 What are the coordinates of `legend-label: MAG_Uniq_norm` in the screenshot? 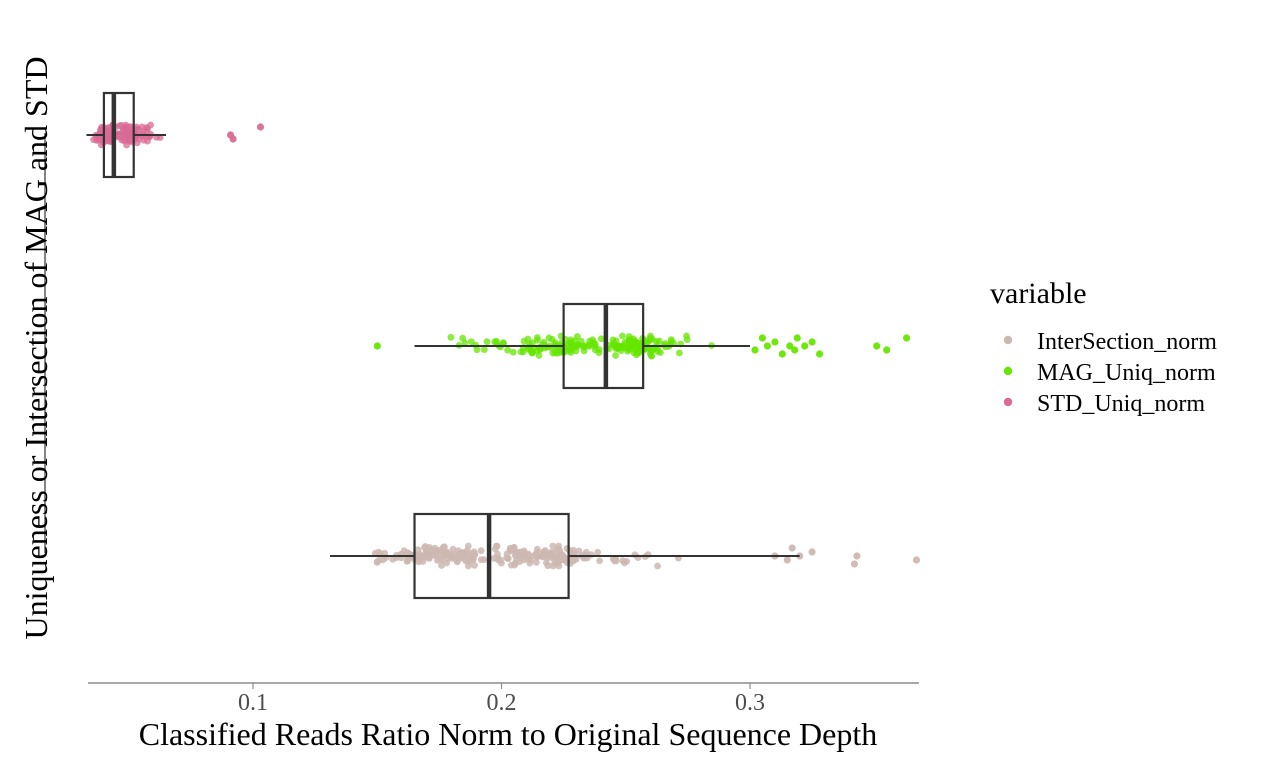 It's located at (1126, 373).